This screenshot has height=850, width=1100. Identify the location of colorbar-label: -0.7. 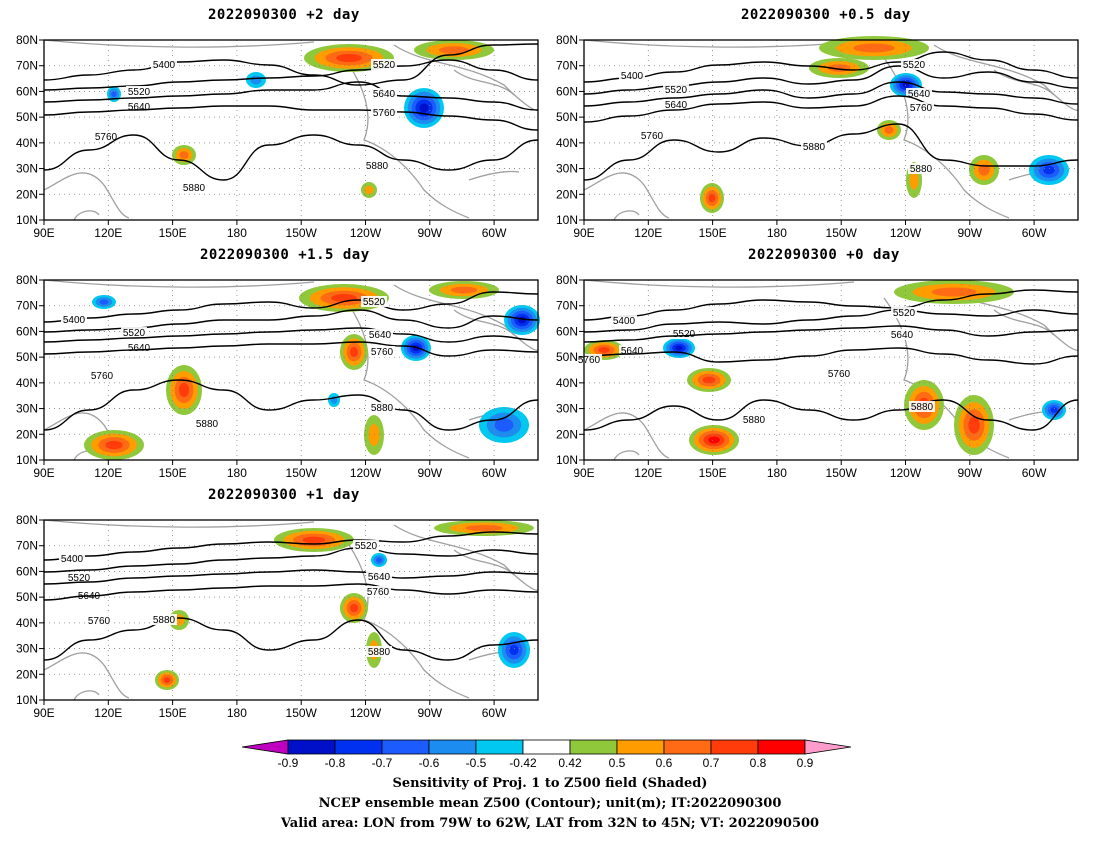
(382, 763).